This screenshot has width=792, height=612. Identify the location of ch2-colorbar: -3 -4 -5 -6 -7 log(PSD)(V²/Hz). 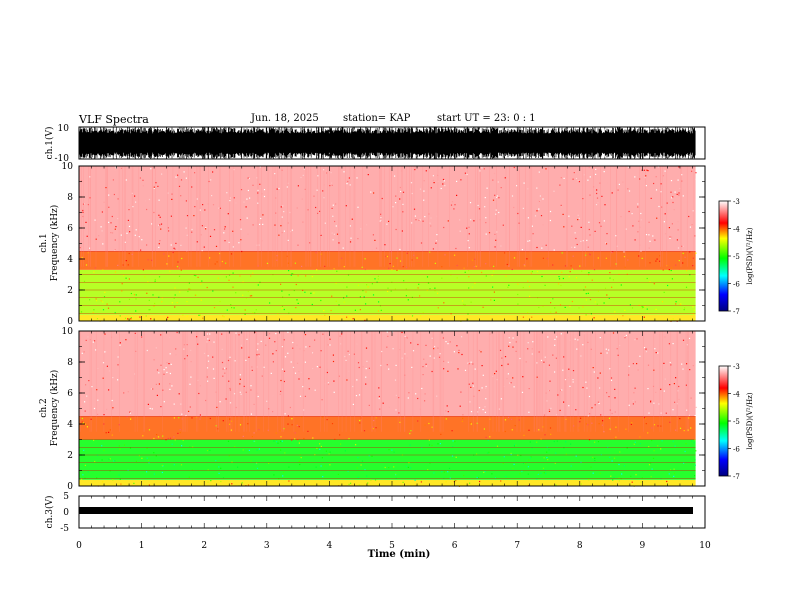
(736, 422).